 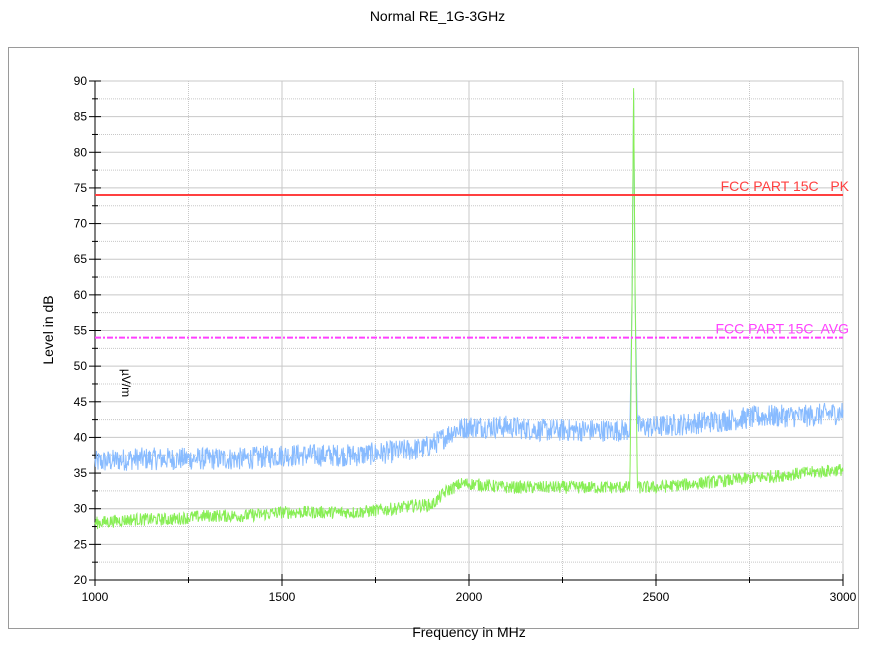 I want to click on chart-title: Normal RE_1G-3GHz, so click(x=437, y=16).